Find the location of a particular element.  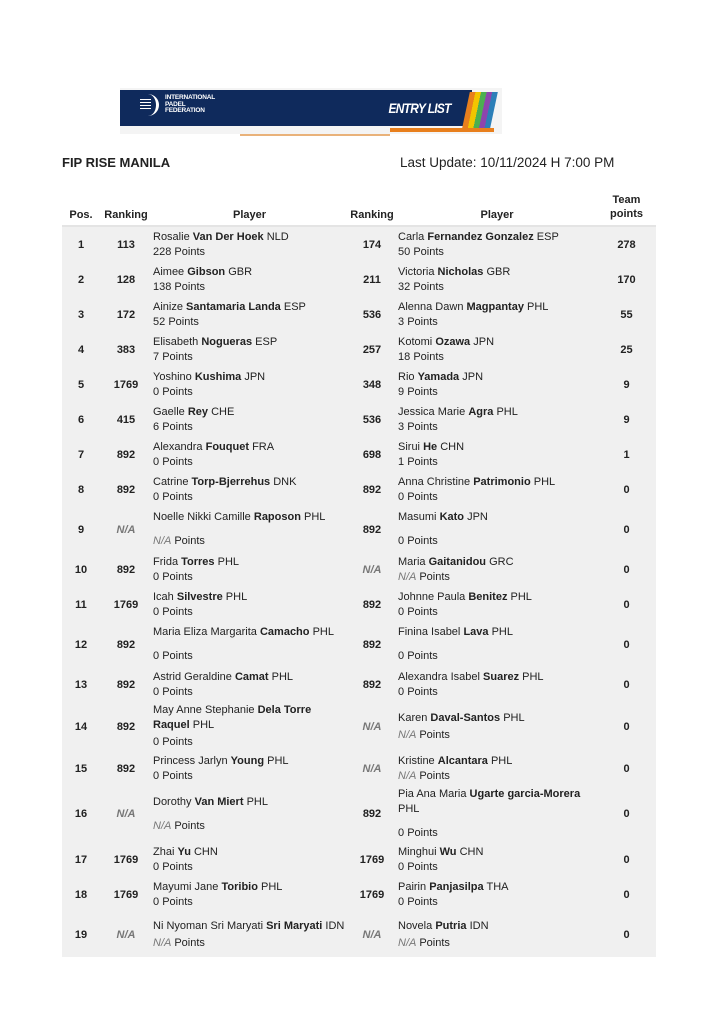

header-pos: Pos. is located at coordinates (81, 208).